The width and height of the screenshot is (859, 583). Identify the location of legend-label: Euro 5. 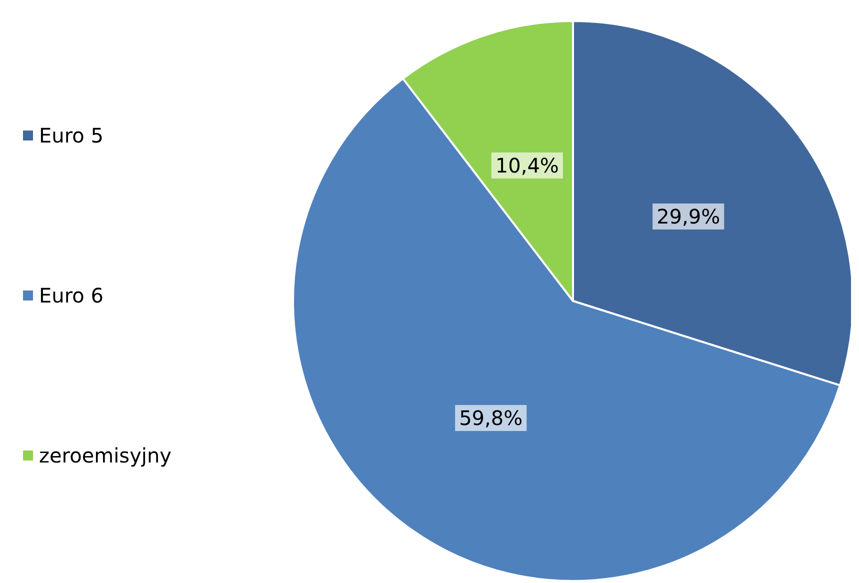
(71, 136).